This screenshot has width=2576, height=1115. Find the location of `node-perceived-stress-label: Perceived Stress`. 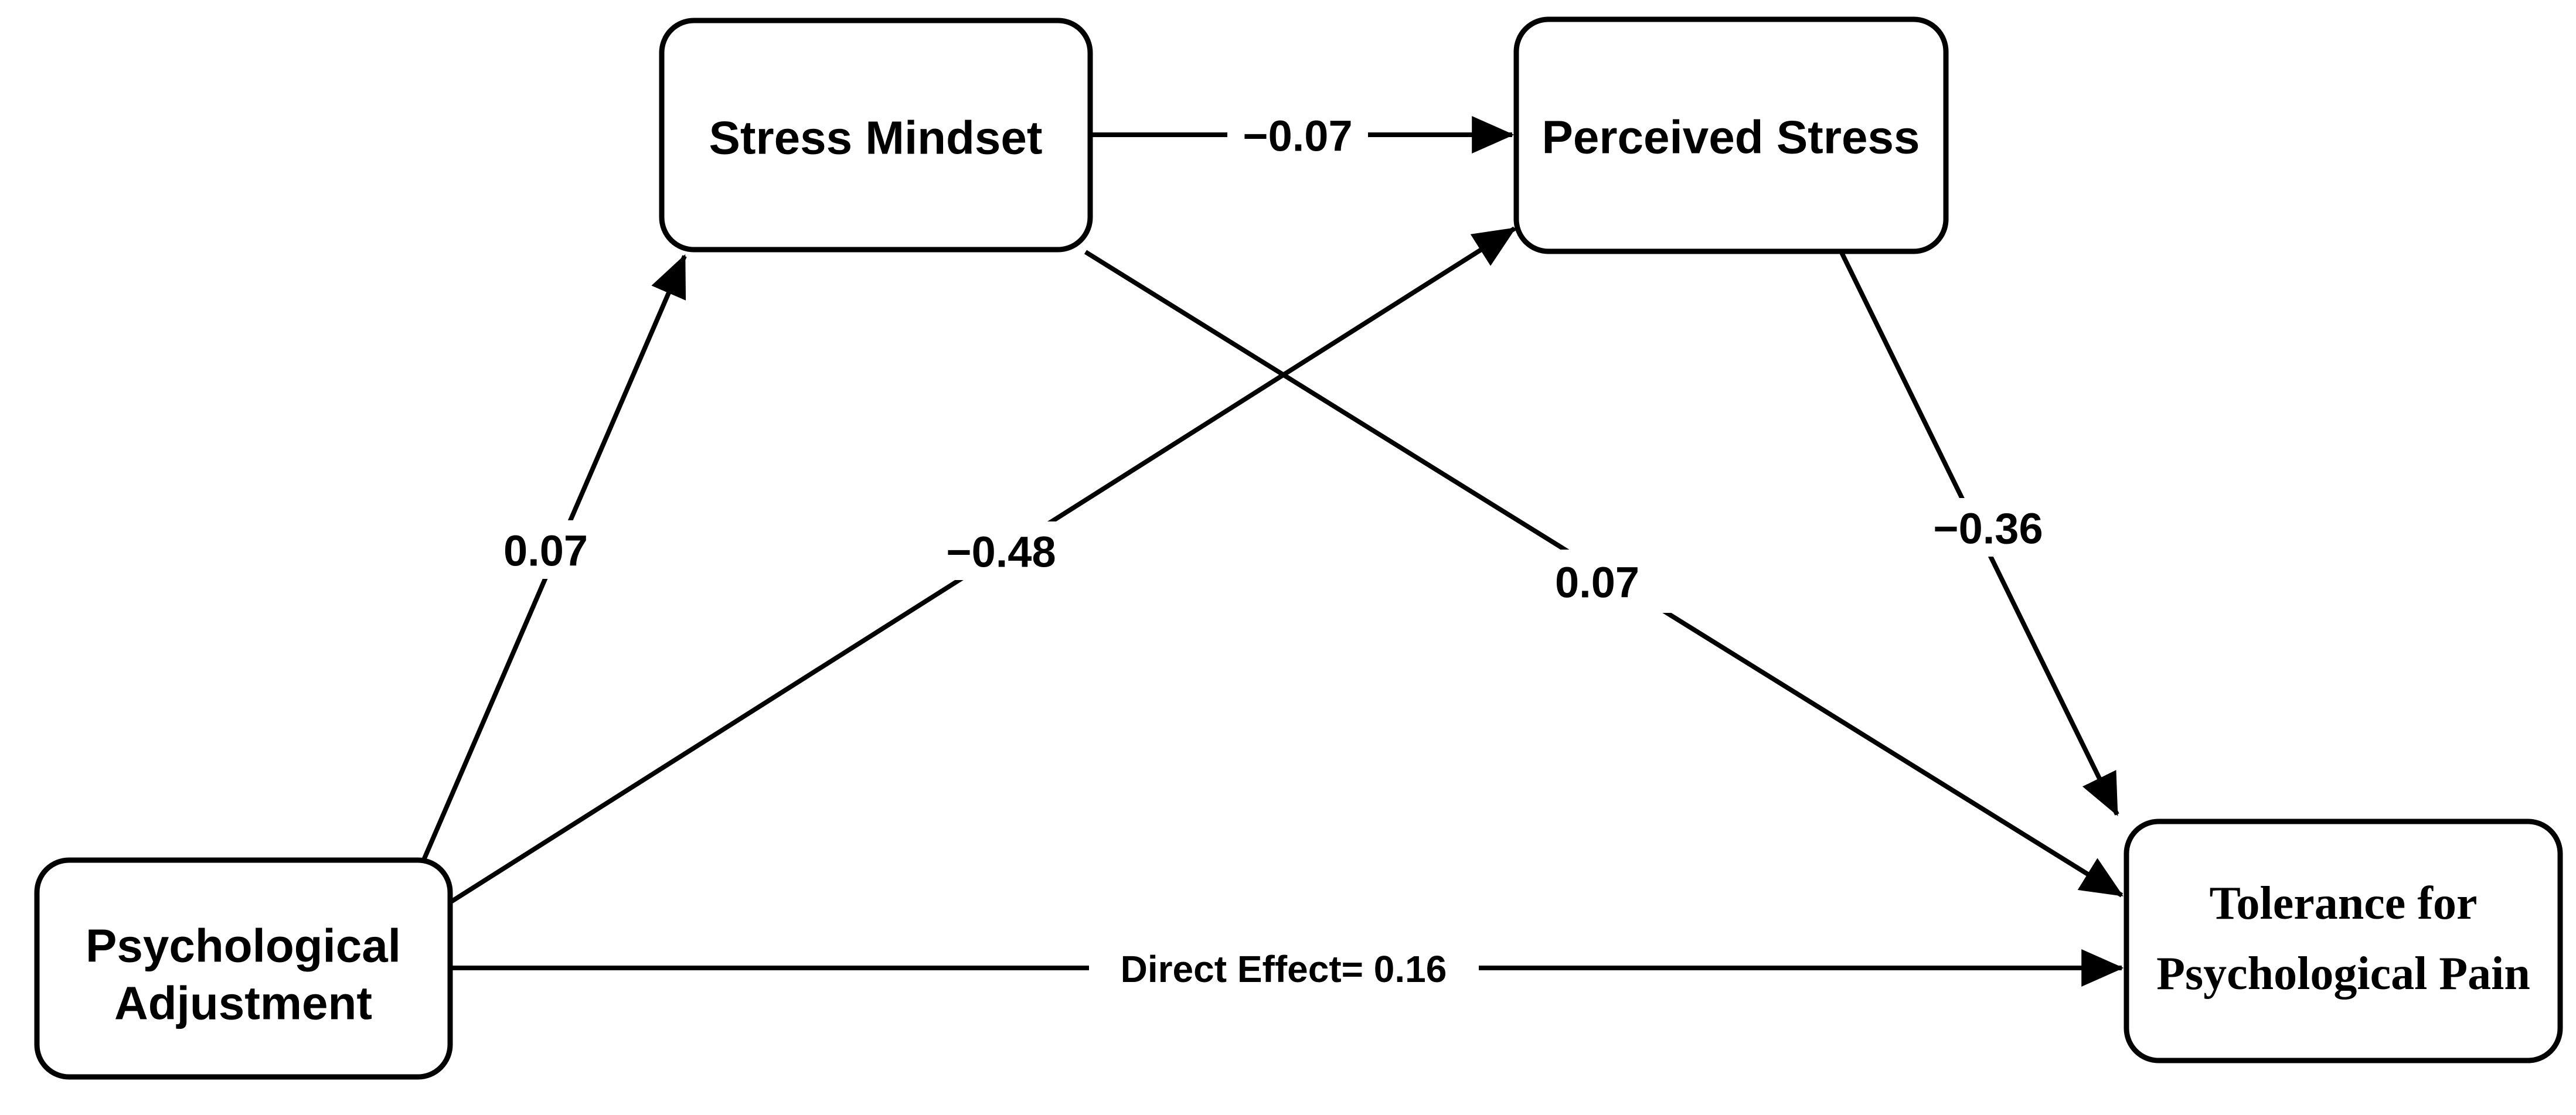

node-perceived-stress-label: Perceived Stress is located at coordinates (1731, 137).